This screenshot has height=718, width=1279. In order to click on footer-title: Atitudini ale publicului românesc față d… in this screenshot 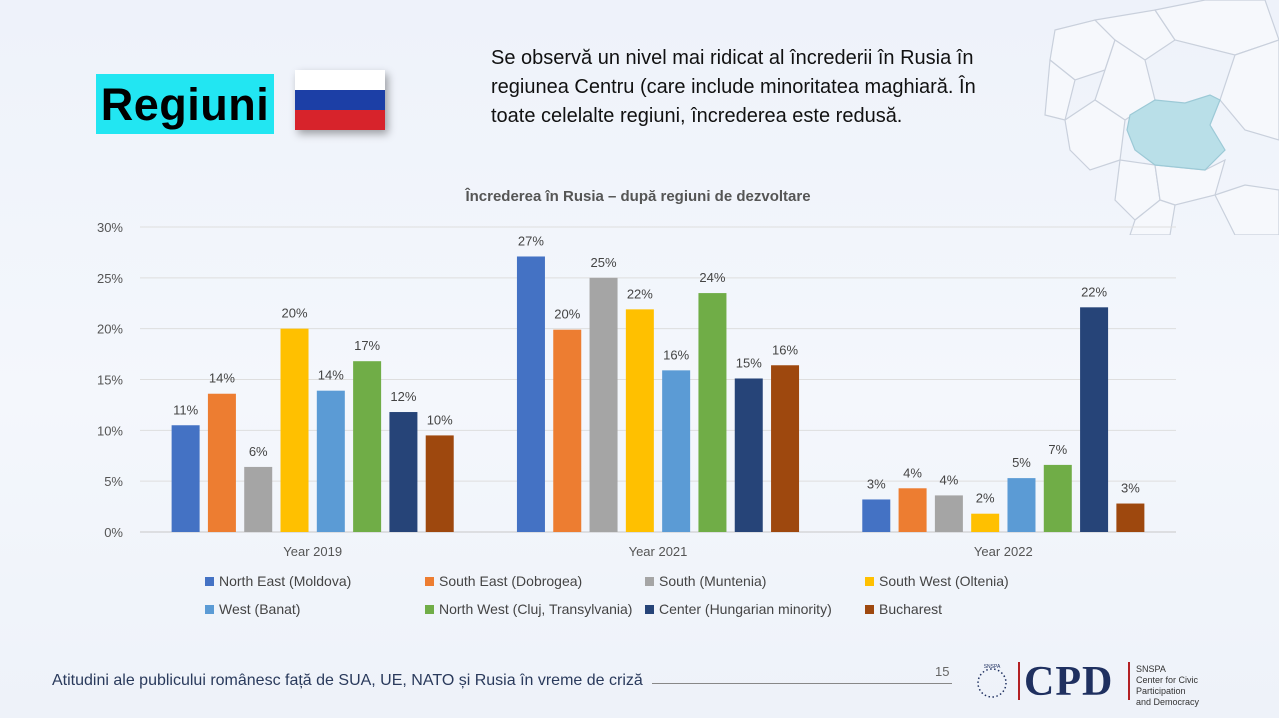, I will do `click(347, 680)`.